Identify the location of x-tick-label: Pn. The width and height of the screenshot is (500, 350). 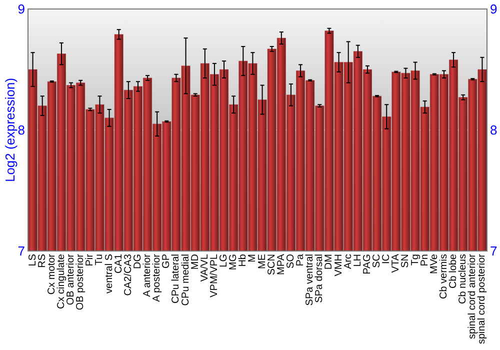
(424, 260).